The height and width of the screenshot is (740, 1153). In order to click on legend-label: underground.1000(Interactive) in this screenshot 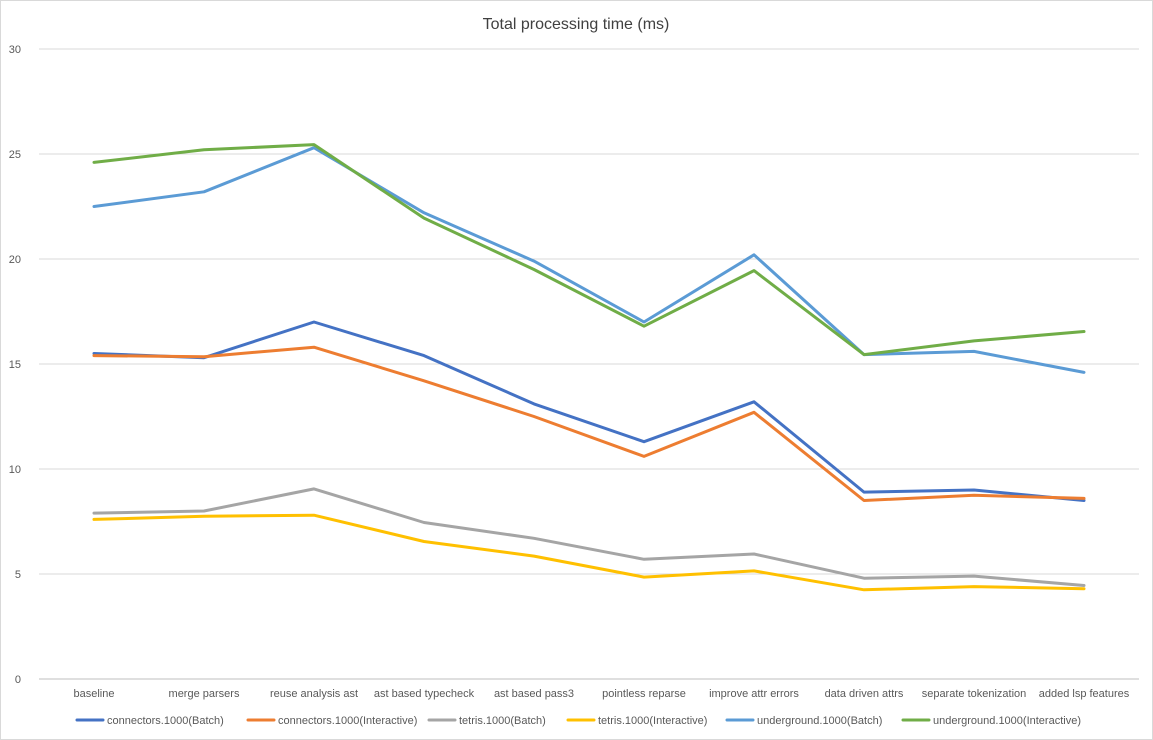, I will do `click(1007, 721)`.